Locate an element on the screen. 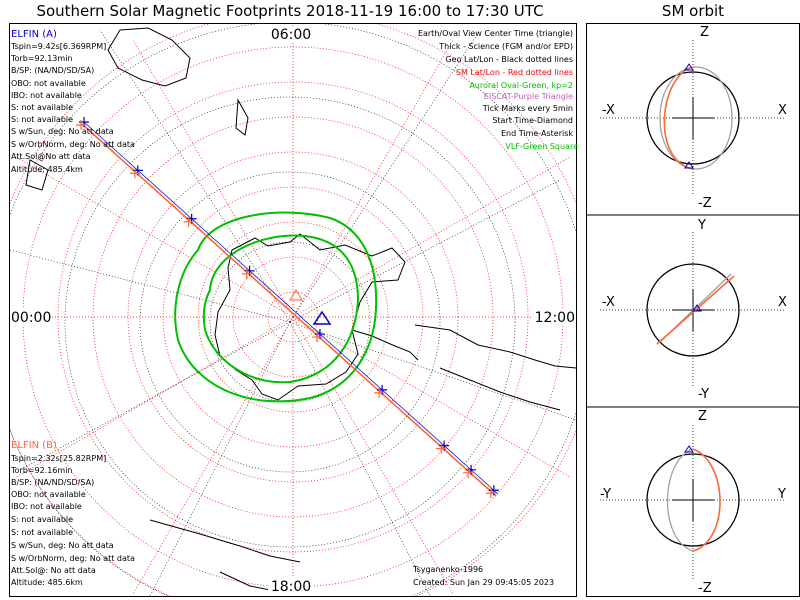 Image resolution: width=800 pixels, height=600 pixels. auroral-oval is located at coordinates (276, 307).